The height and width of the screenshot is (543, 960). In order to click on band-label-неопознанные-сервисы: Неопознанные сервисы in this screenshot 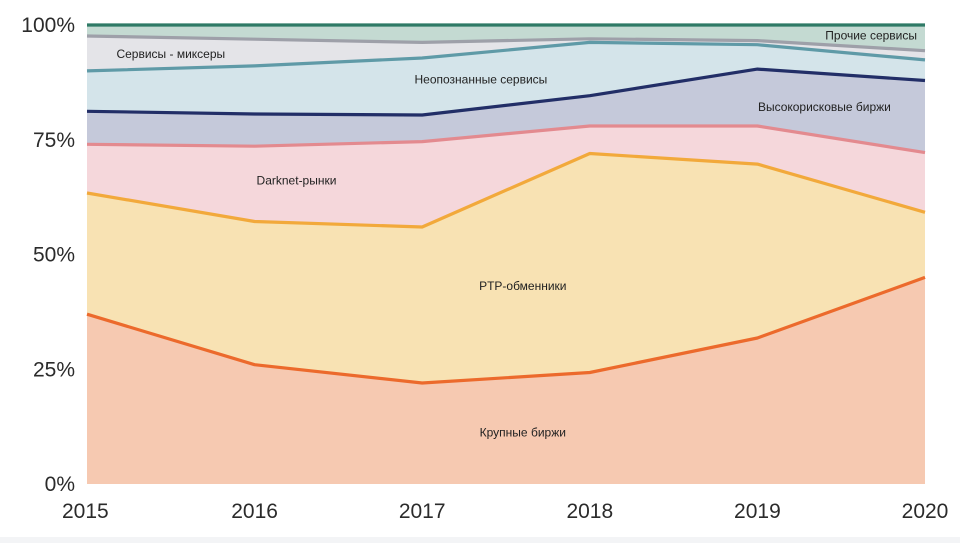, I will do `click(481, 79)`.